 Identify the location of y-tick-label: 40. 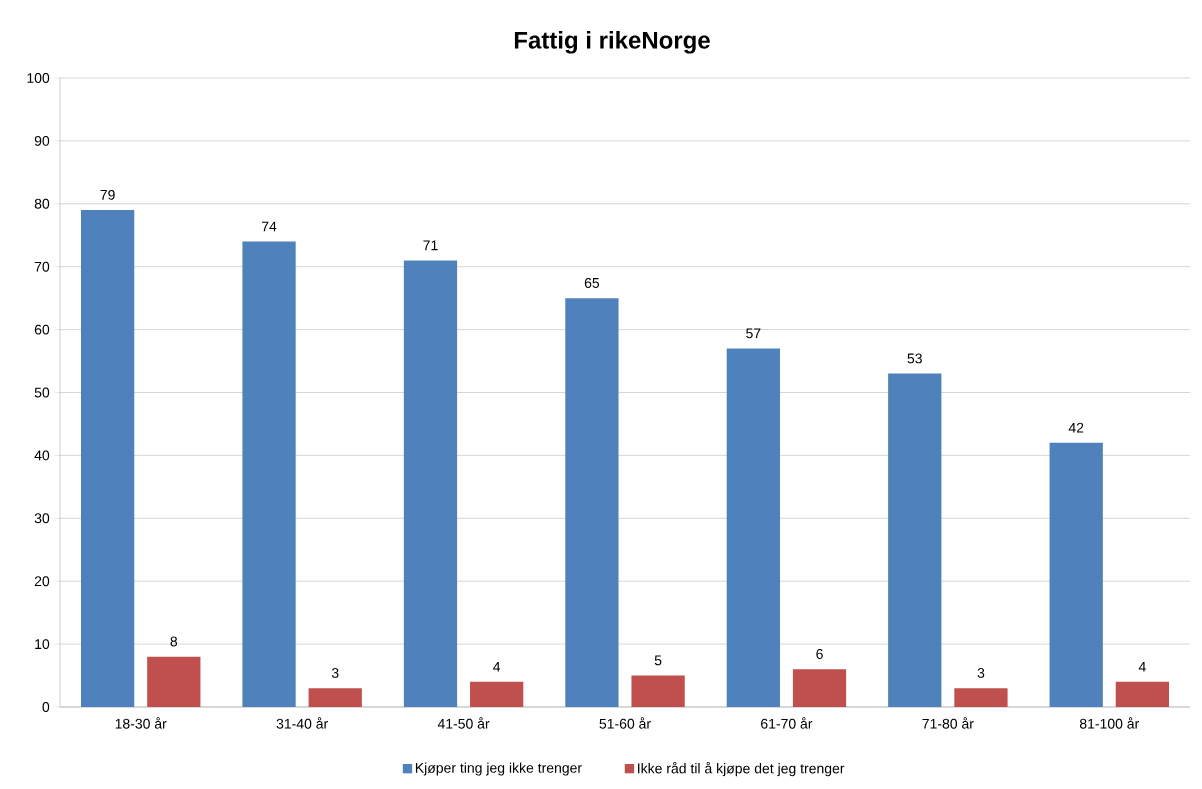
(42, 455).